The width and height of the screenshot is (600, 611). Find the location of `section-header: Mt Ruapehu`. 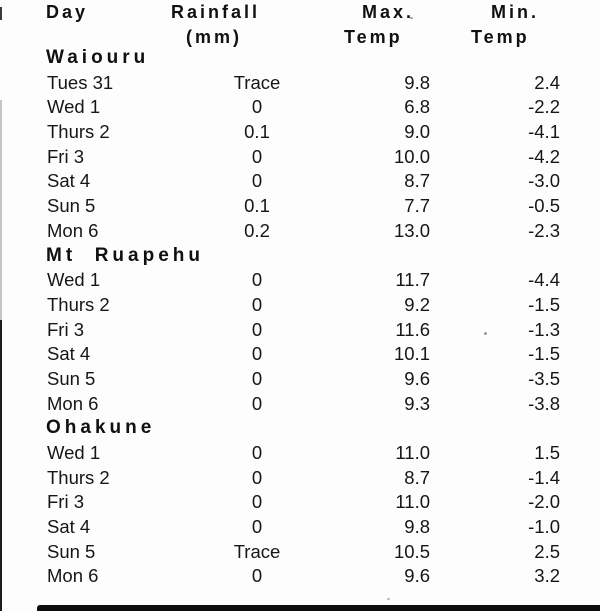

section-header: Mt Ruapehu is located at coordinates (125, 255).